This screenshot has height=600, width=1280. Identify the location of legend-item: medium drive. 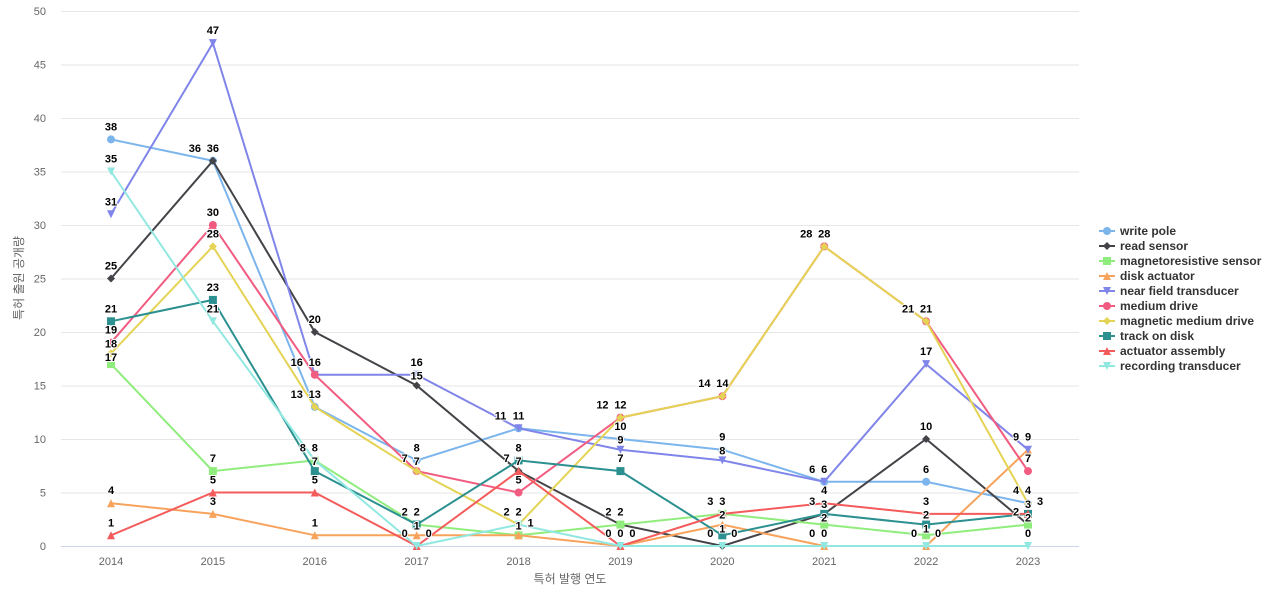
(1148, 306).